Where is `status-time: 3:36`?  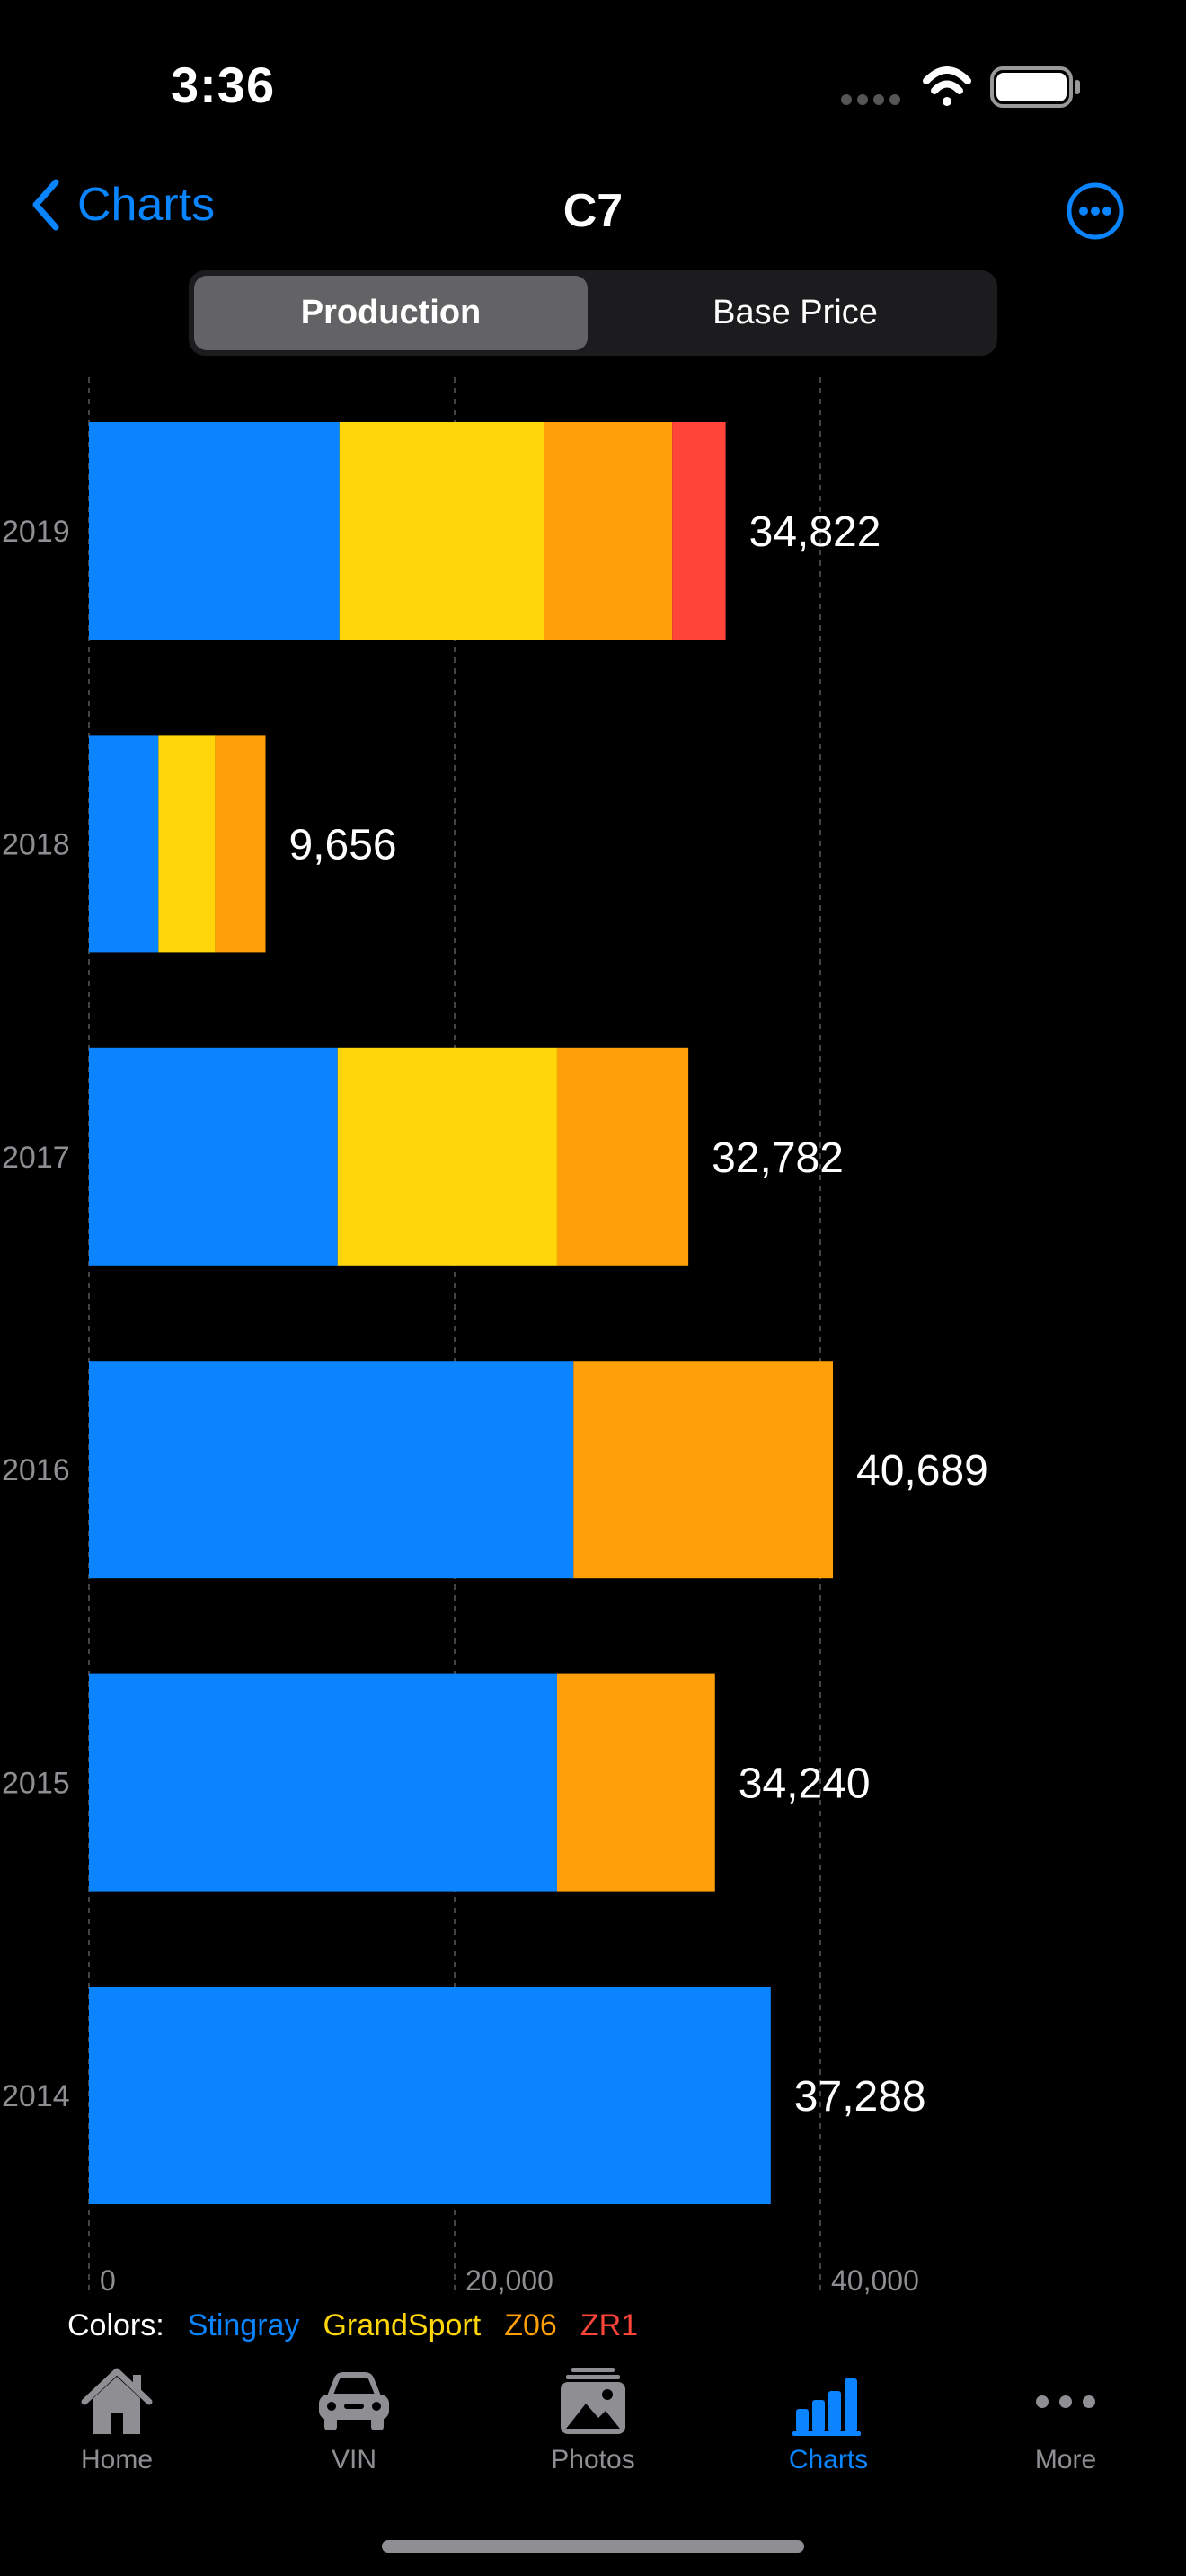 status-time: 3:36 is located at coordinates (223, 85).